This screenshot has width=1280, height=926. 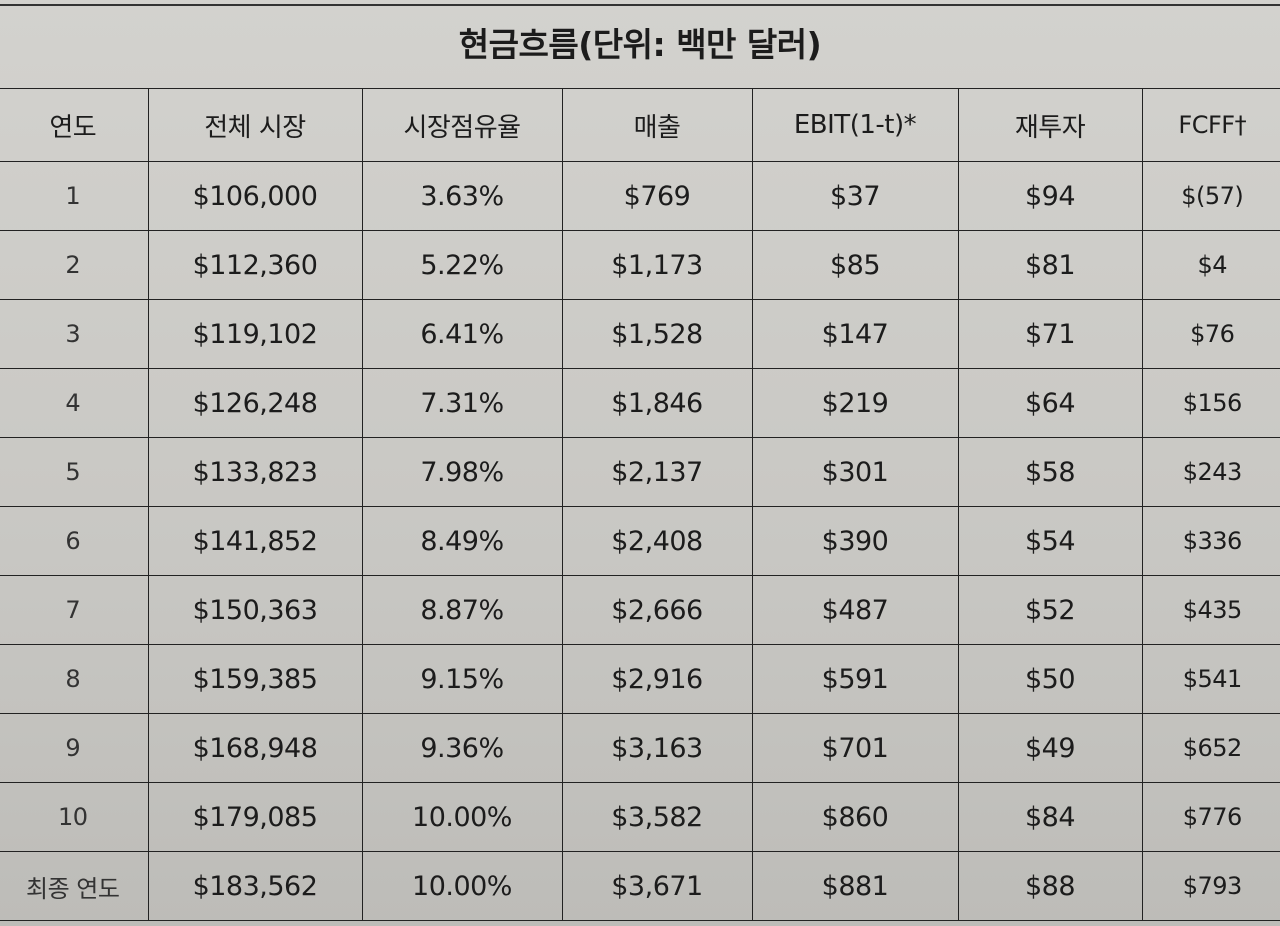 What do you see at coordinates (657, 403) in the screenshot?
I see `table-cell: $1,846` at bounding box center [657, 403].